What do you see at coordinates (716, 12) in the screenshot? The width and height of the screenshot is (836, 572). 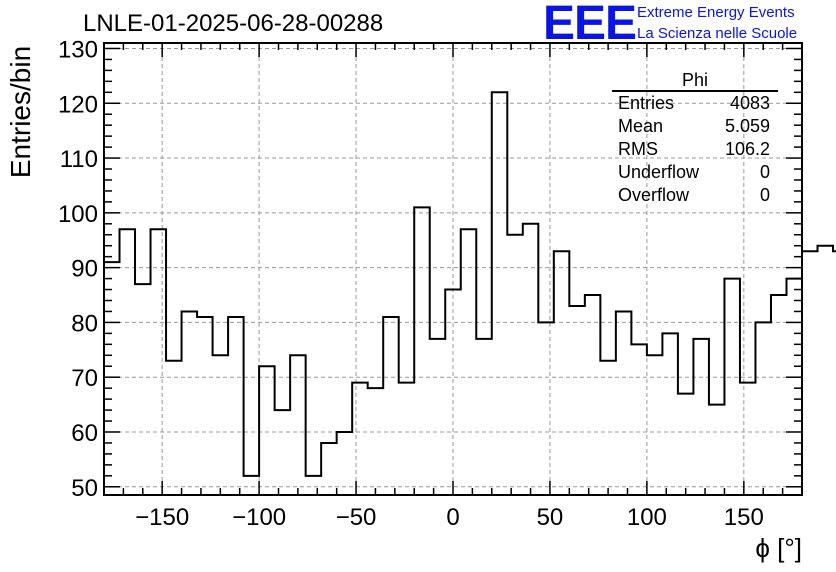 I see `logo-subtitle-1: Extreme Energy Events` at bounding box center [716, 12].